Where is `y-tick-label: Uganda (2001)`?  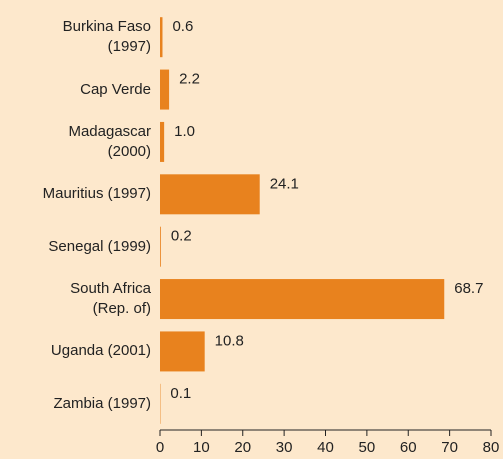
y-tick-label: Uganda (2001) is located at coordinates (100, 351).